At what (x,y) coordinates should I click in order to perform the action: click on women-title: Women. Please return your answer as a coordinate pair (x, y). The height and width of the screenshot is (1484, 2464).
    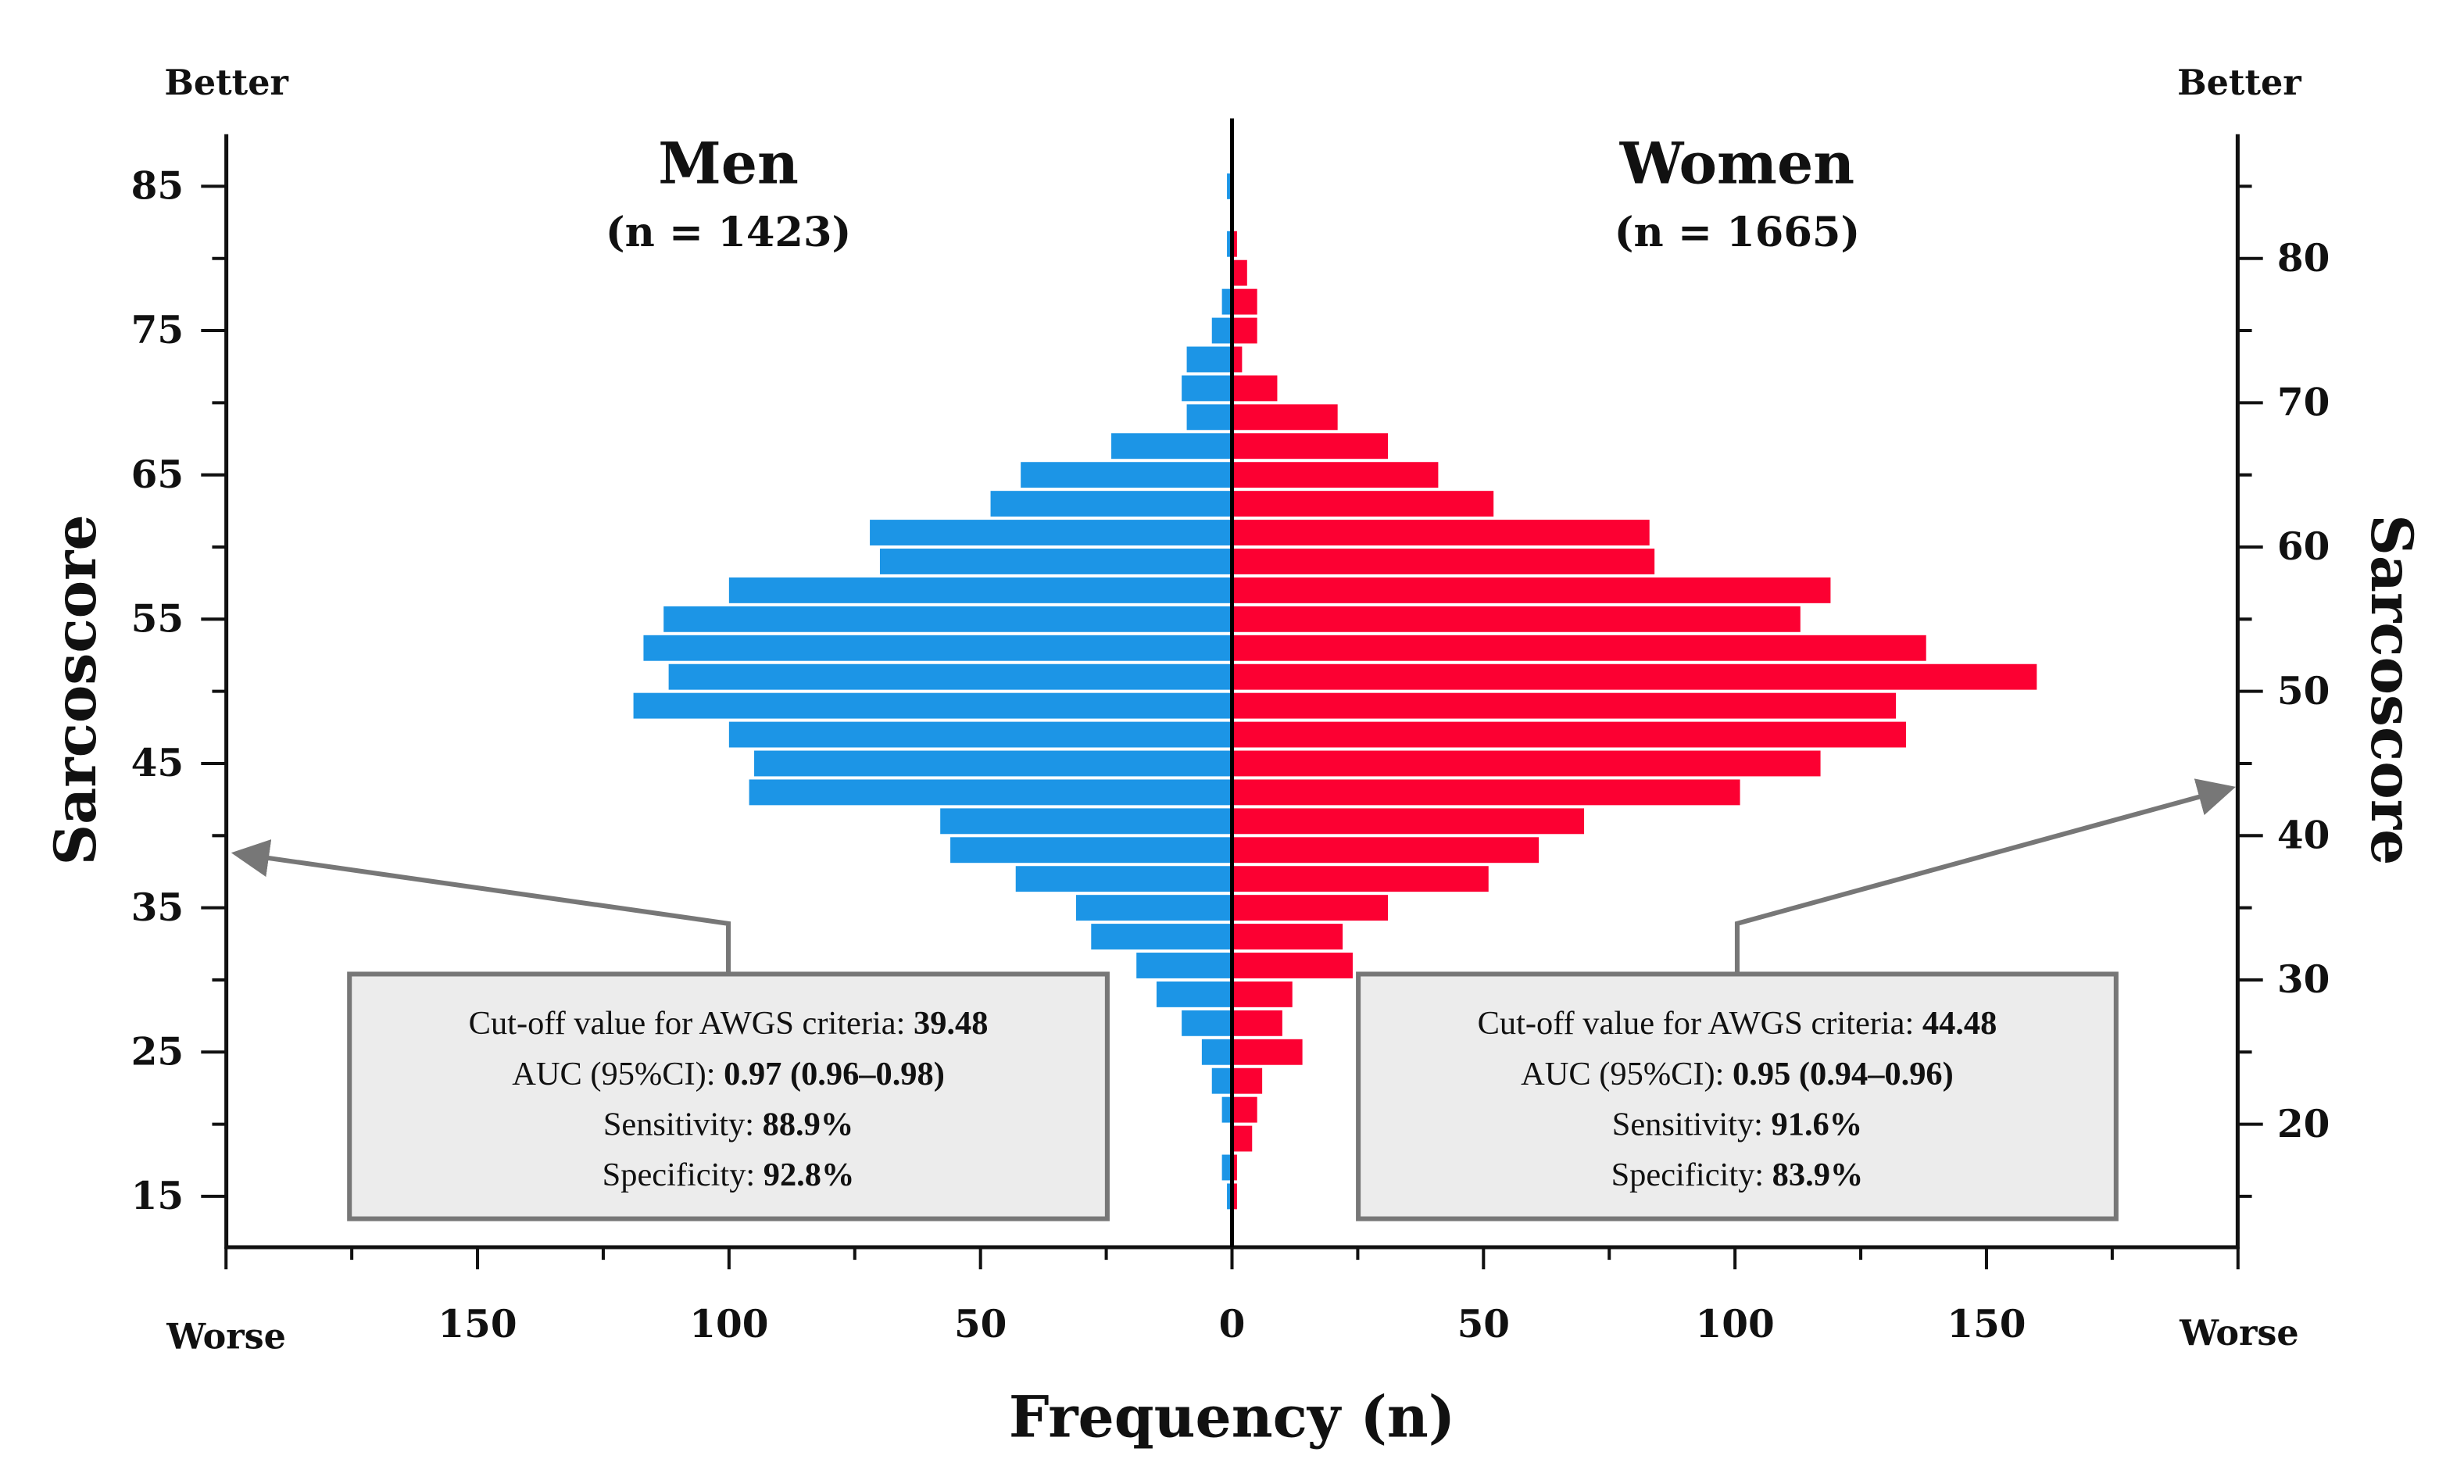
    Looking at the image, I should click on (1736, 164).